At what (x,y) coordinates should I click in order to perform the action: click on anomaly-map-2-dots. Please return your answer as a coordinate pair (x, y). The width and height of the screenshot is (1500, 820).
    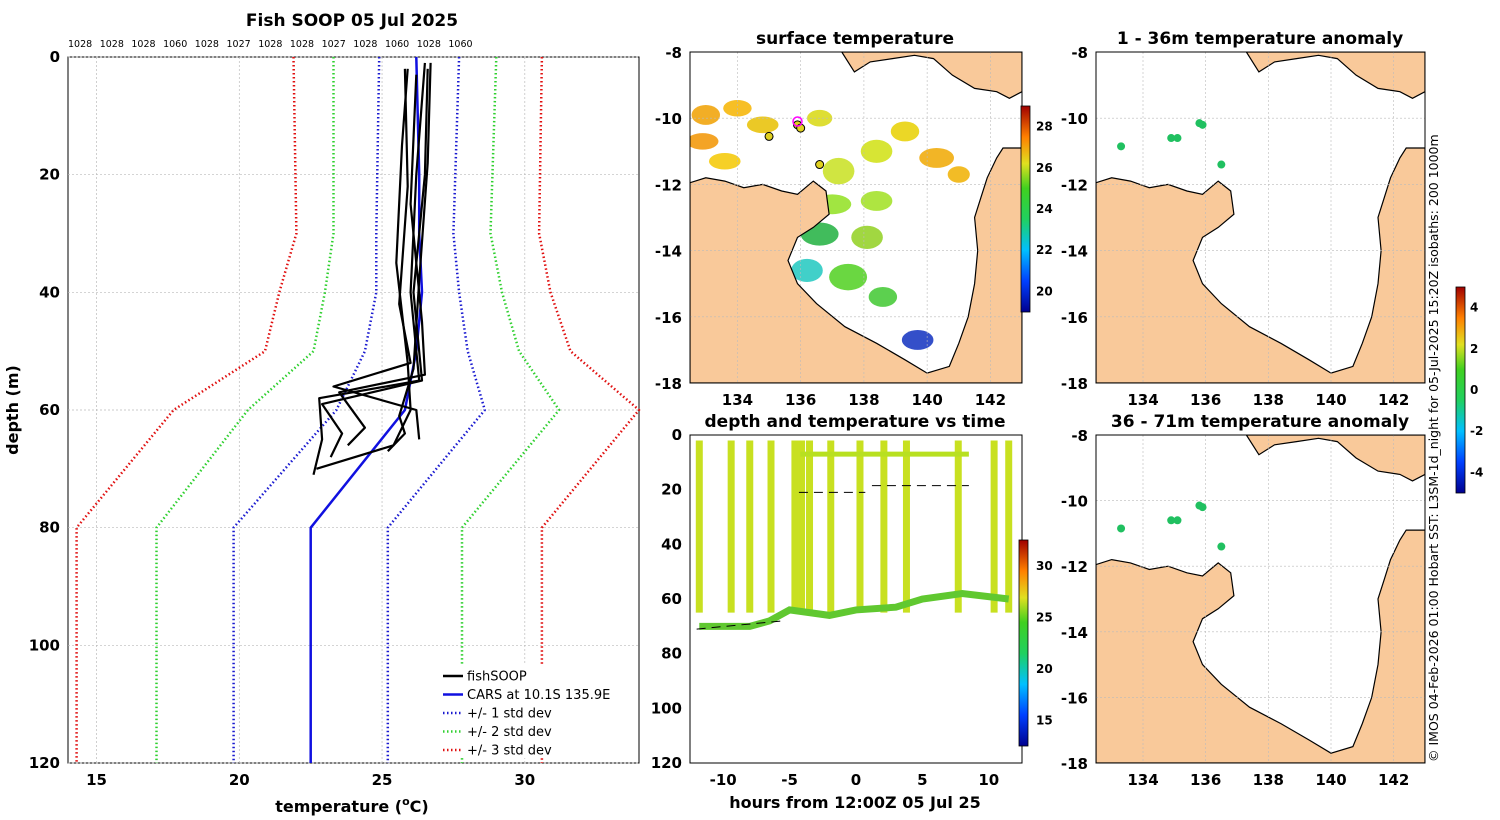
    Looking at the image, I should click on (1171, 526).